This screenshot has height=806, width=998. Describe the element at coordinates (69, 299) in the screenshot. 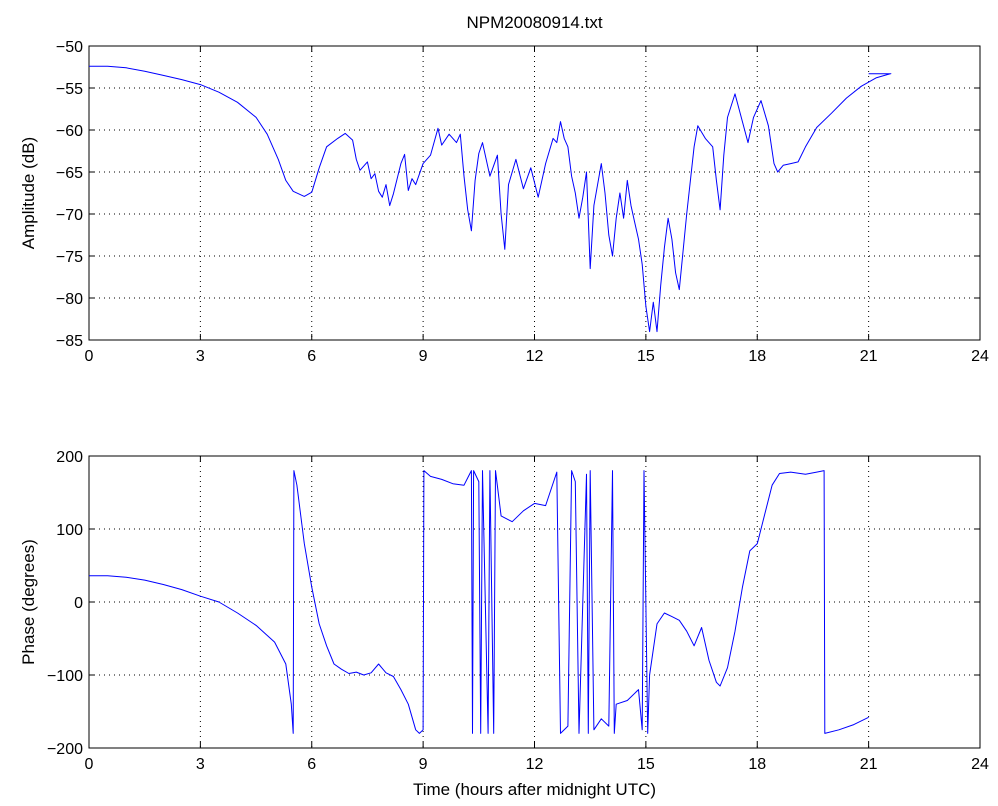

I see `y-tick-label: −80` at that location.